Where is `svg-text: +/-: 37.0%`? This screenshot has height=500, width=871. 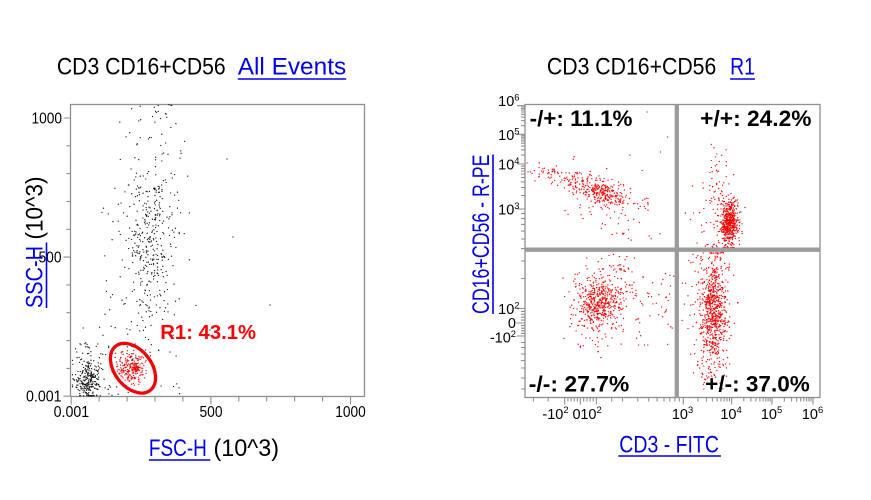 svg-text: +/-: 37.0% is located at coordinates (757, 384).